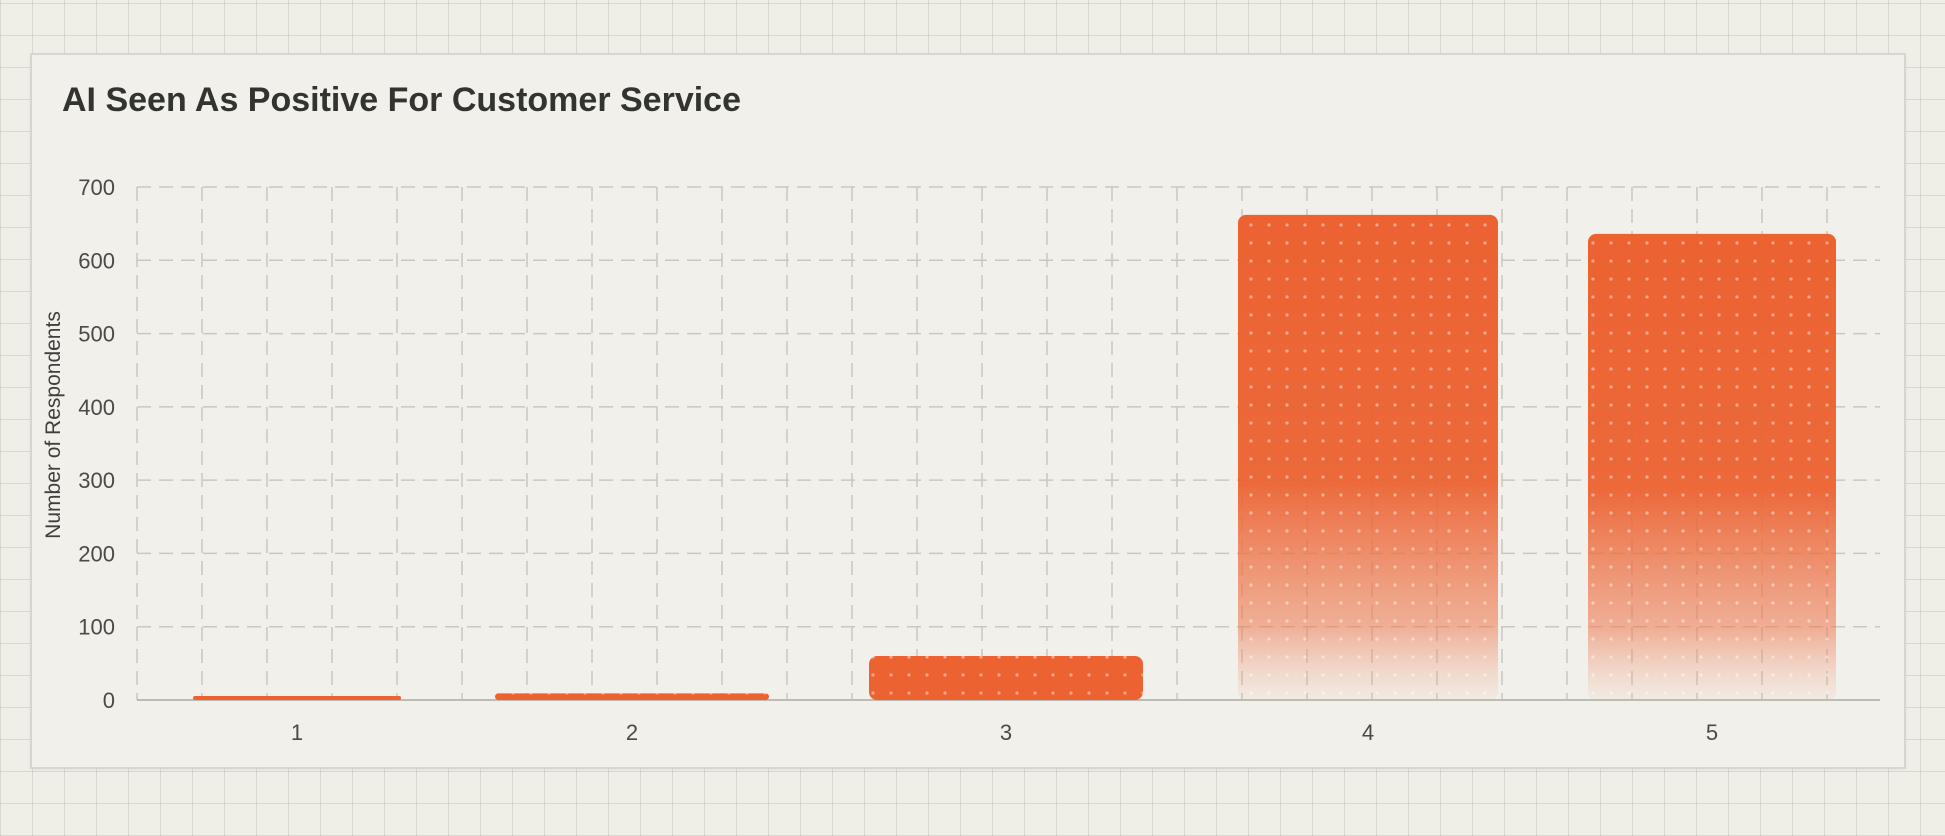 The height and width of the screenshot is (836, 1945). What do you see at coordinates (96, 260) in the screenshot?
I see `y-tick-label: 600` at bounding box center [96, 260].